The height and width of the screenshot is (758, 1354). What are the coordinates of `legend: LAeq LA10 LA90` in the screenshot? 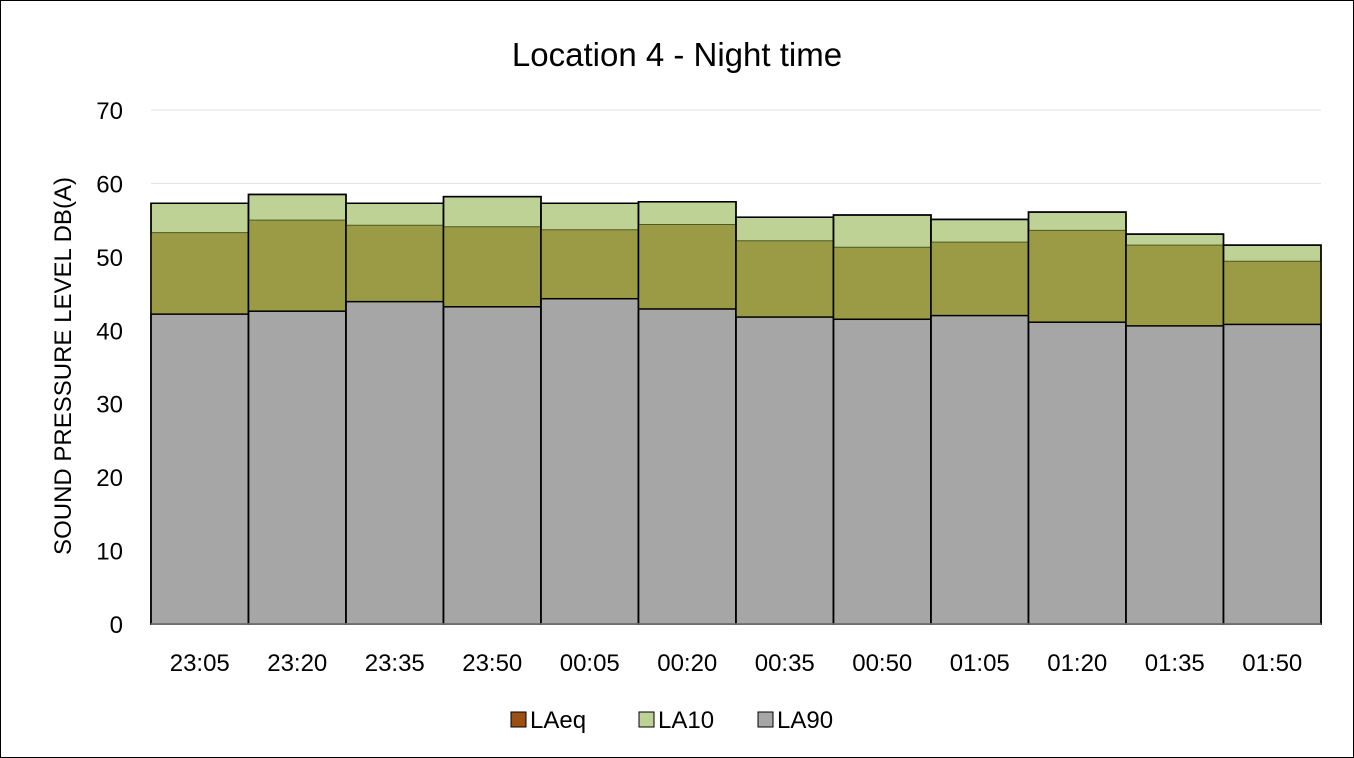 It's located at (671, 720).